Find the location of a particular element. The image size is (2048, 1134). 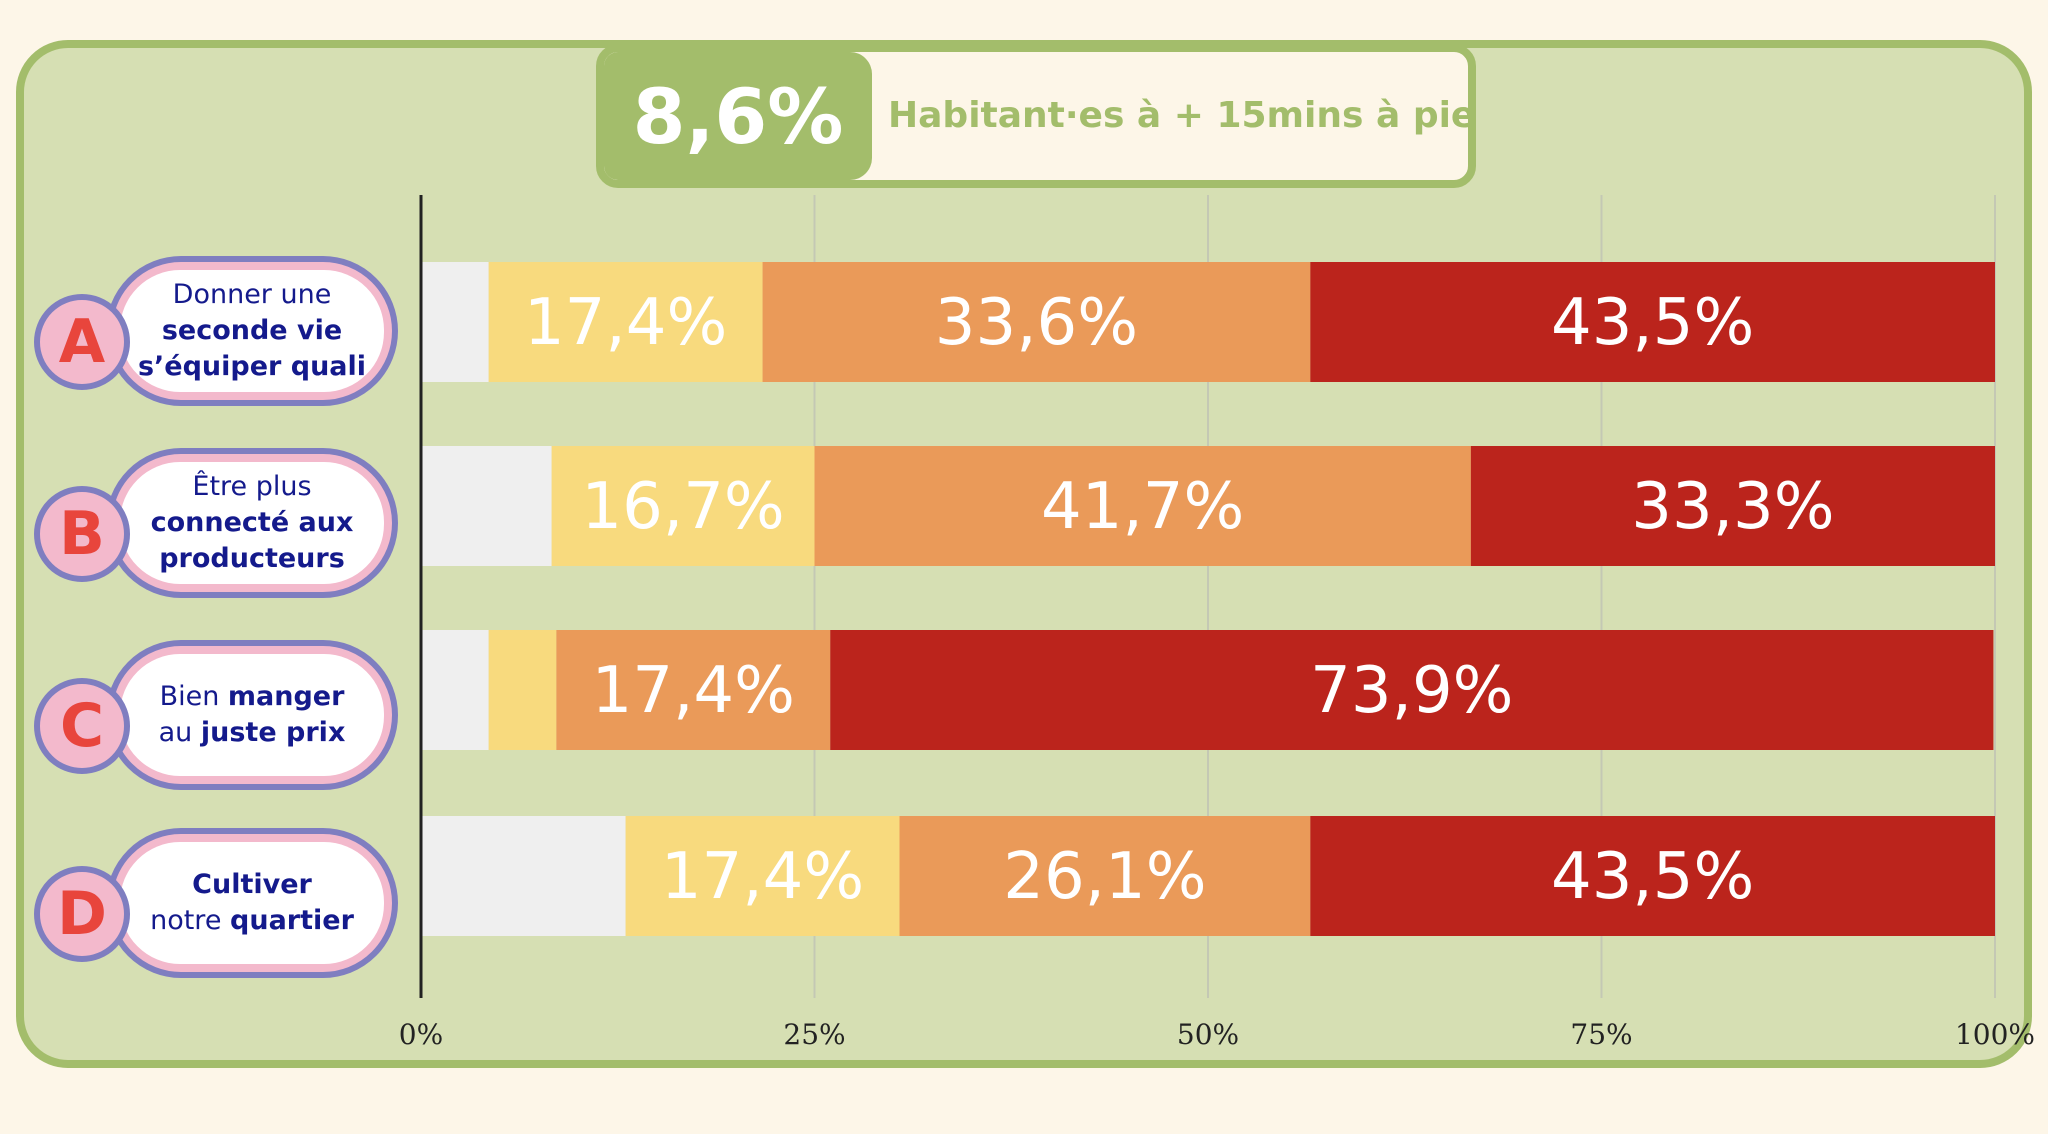

category-letter-badge: D is located at coordinates (82, 914).